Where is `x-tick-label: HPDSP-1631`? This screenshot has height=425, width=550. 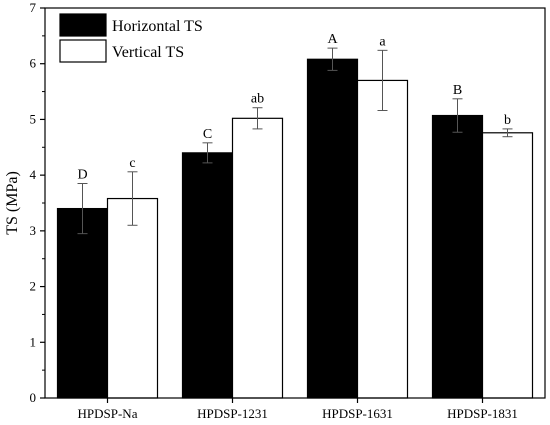
x-tick-label: HPDSP-1631 is located at coordinates (357, 413).